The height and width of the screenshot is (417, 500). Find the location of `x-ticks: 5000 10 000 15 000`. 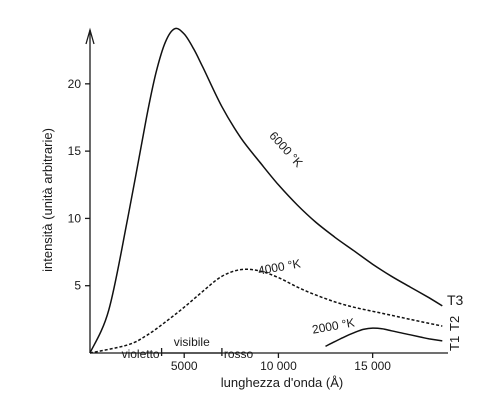

x-ticks: 5000 10 000 15 000 is located at coordinates (281, 363).